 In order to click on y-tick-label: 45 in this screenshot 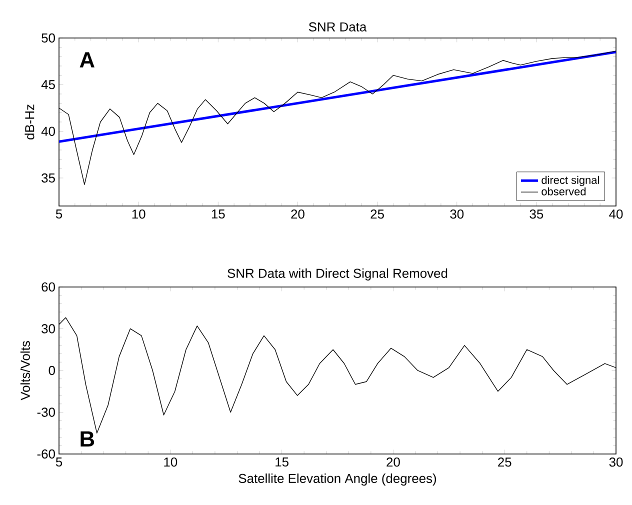, I will do `click(48, 85)`.